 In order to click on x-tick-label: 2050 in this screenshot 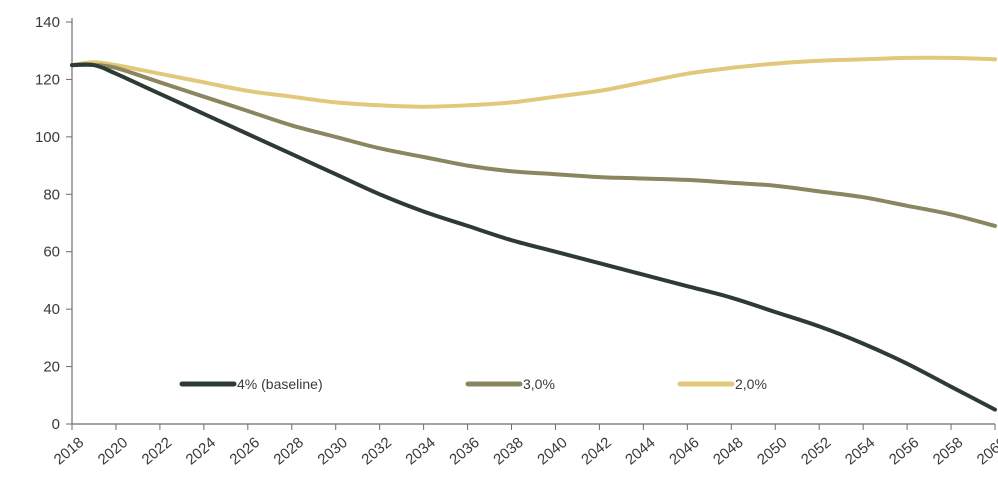, I will do `click(772, 451)`.